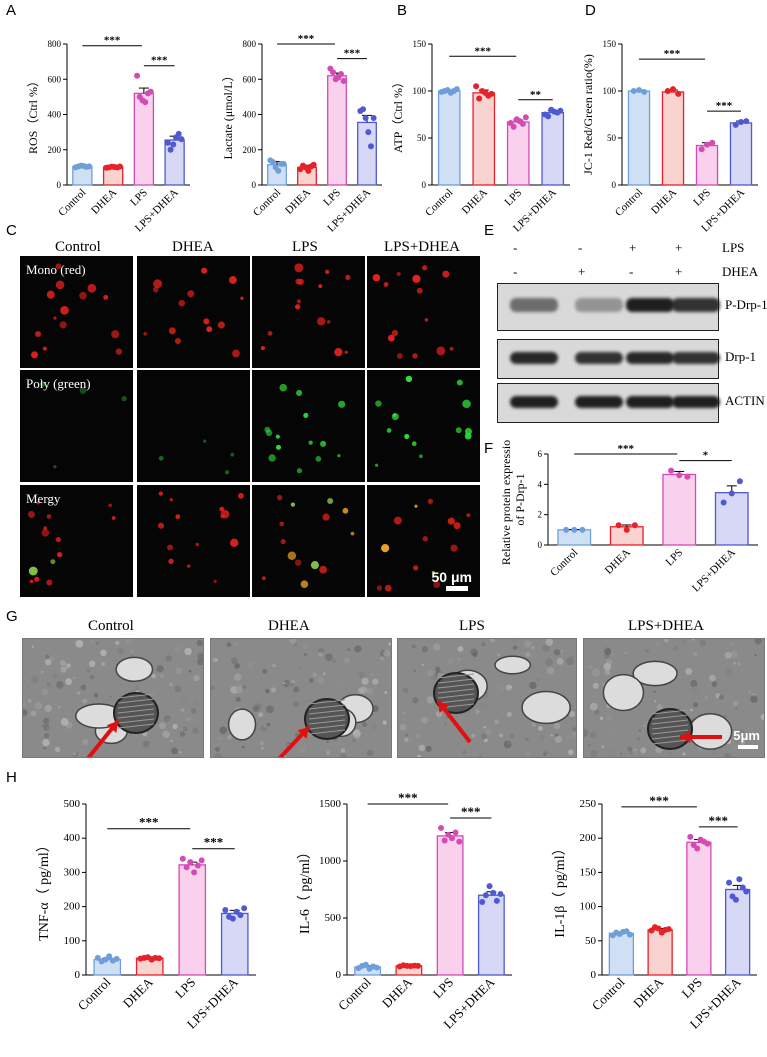 This screenshot has height=1057, width=767. Describe the element at coordinates (515, 271) in the screenshot. I see `dhea-sign: -` at that location.